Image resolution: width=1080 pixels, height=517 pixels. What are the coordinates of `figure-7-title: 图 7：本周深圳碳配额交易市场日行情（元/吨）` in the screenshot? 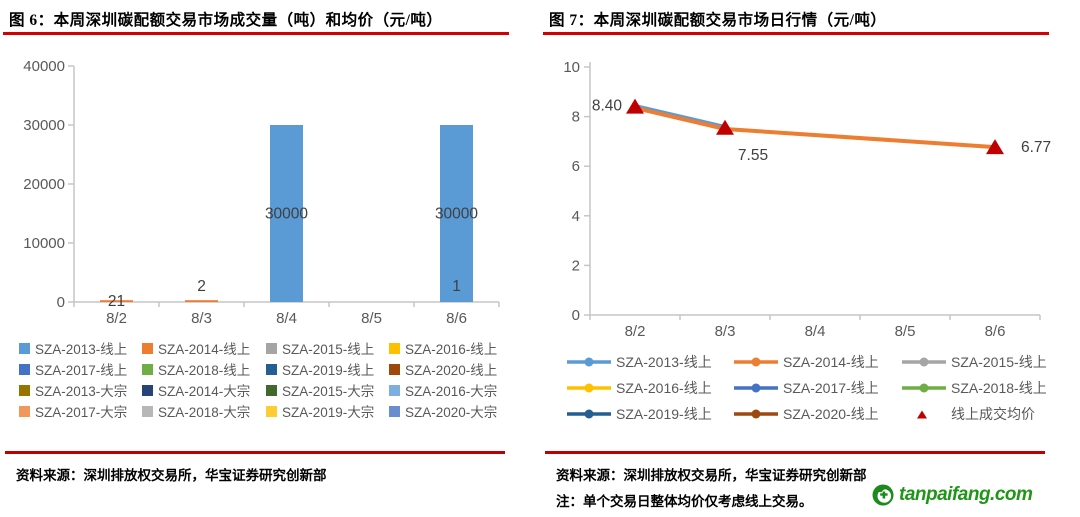 It's located at (718, 20).